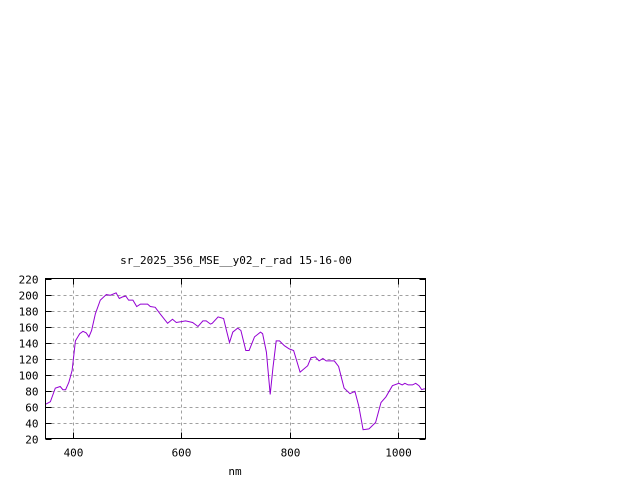 This screenshot has width=640, height=480. I want to click on x-axis-label: nm, so click(235, 471).